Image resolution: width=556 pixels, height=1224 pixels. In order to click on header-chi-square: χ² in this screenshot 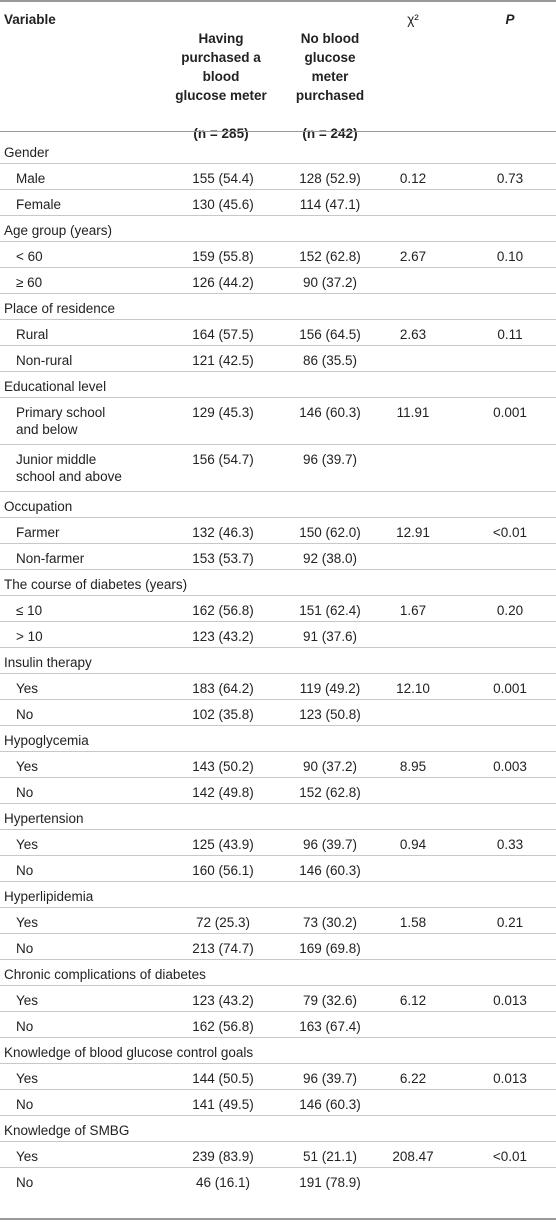, I will do `click(413, 19)`.